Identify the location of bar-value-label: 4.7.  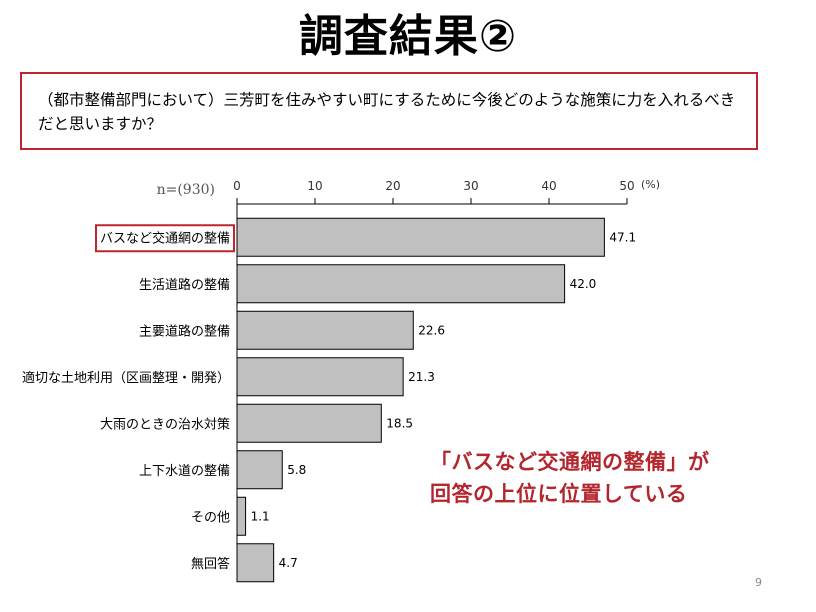
(288, 563).